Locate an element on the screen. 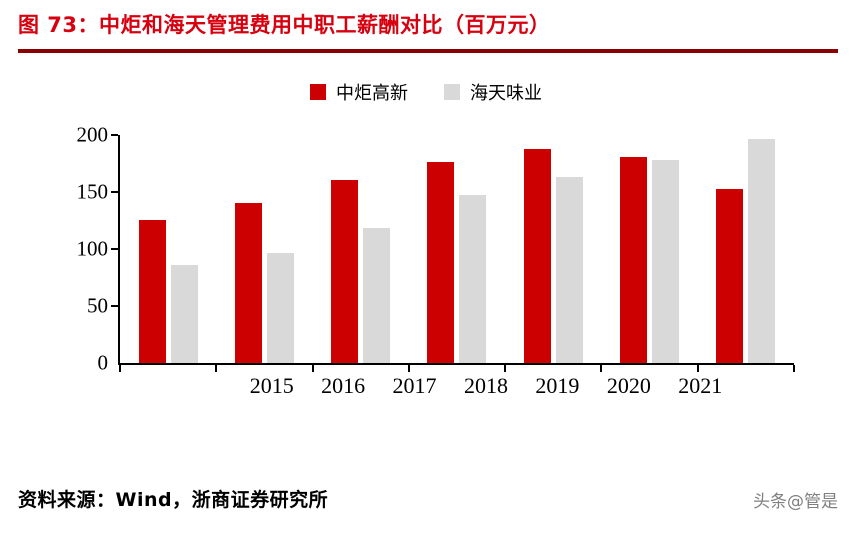  legend-item: 中炬高新 is located at coordinates (359, 92).